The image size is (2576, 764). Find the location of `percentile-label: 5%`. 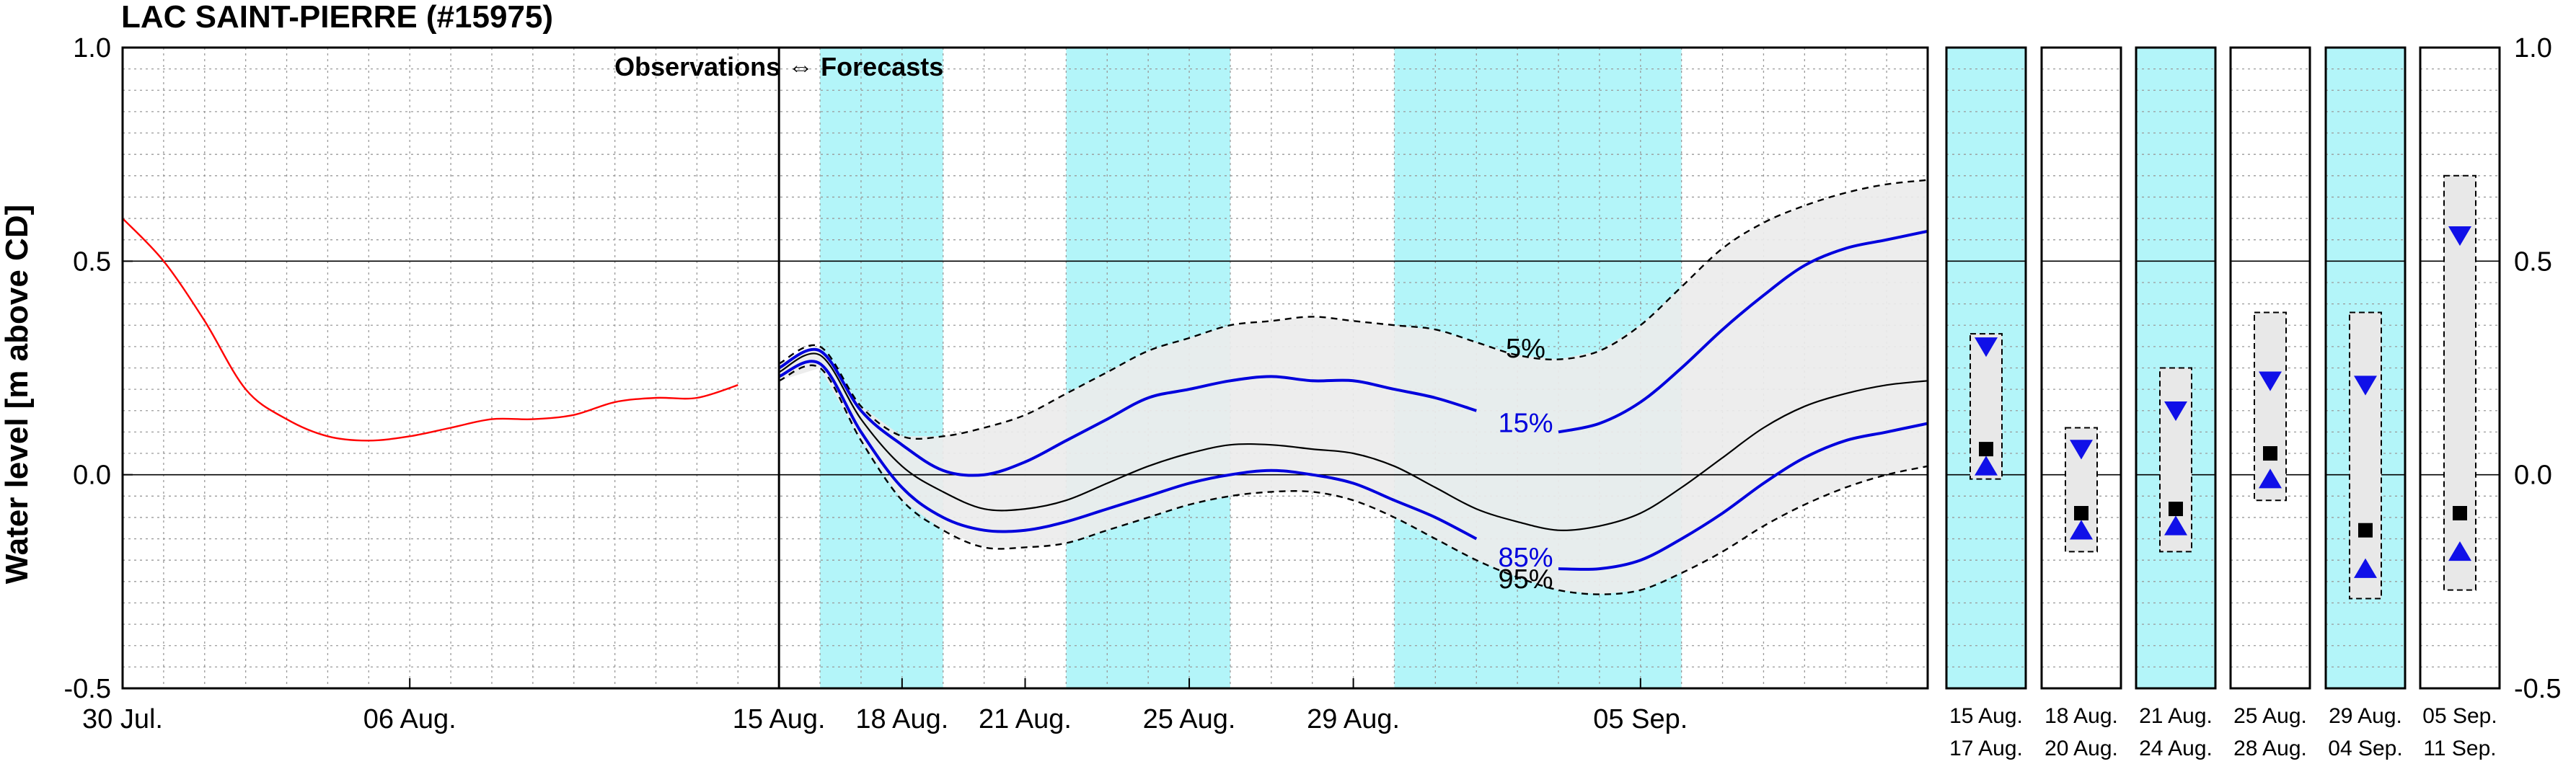

percentile-label: 5% is located at coordinates (1525, 349).